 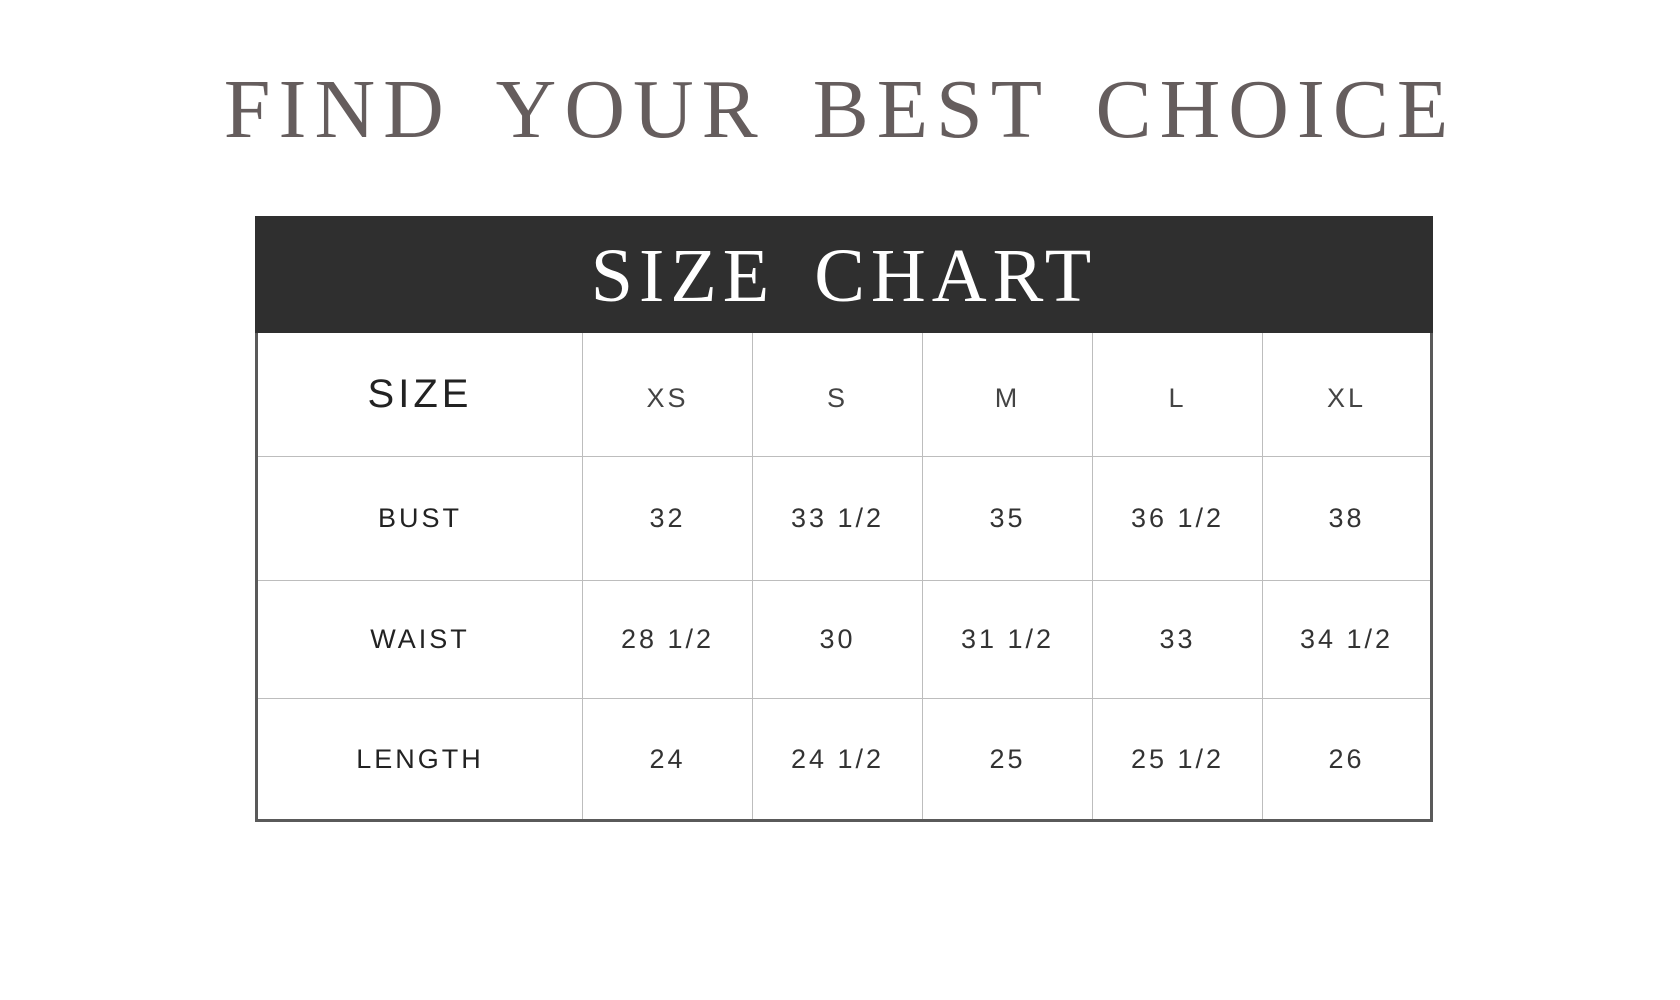 What do you see at coordinates (420, 639) in the screenshot?
I see `row-label: WAIST` at bounding box center [420, 639].